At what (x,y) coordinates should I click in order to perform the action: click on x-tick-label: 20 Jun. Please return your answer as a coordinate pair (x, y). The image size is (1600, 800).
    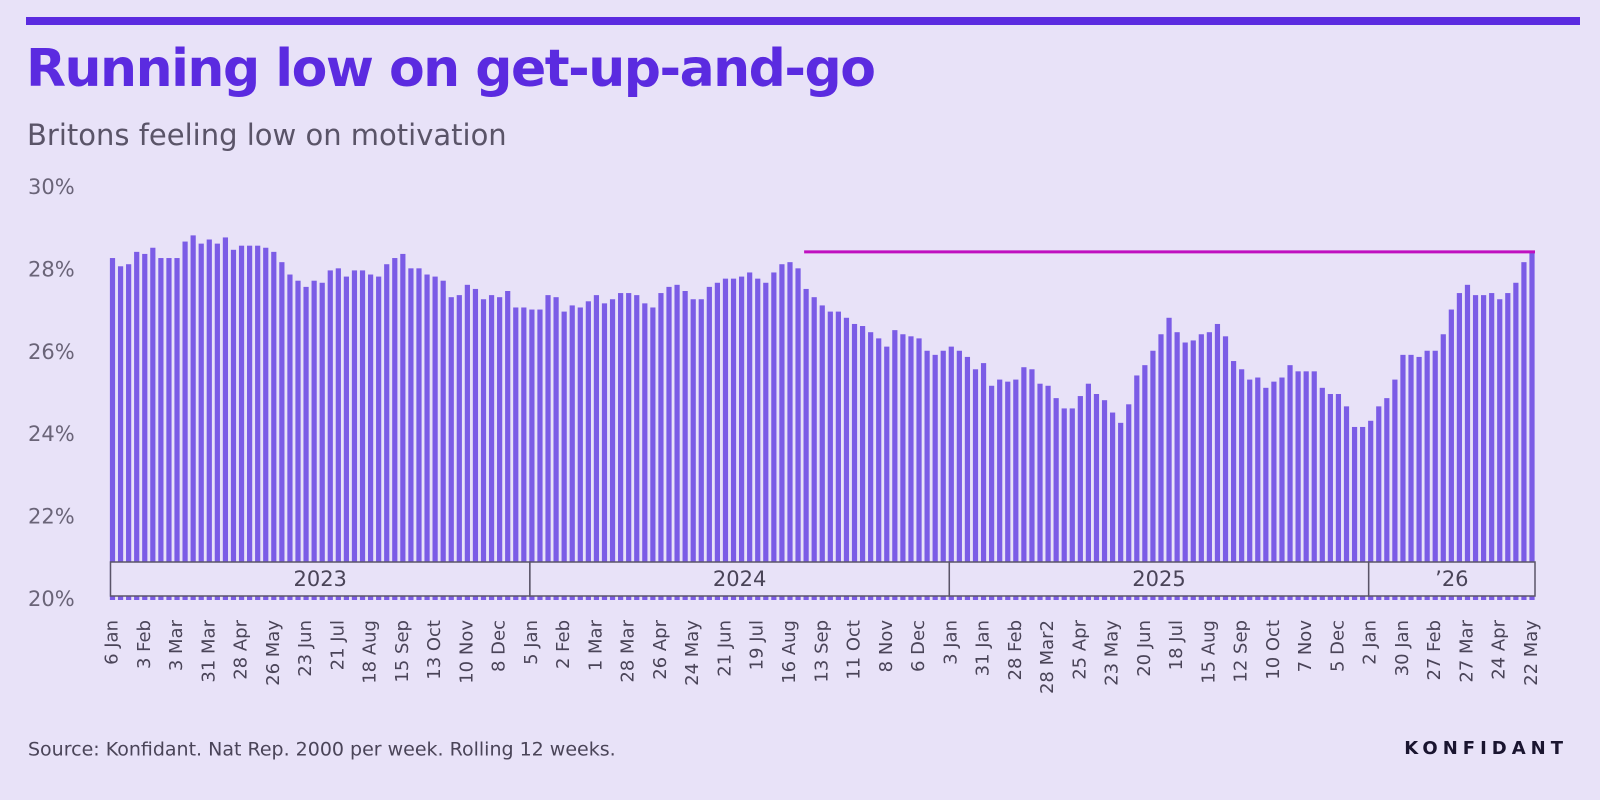
    Looking at the image, I should click on (1144, 648).